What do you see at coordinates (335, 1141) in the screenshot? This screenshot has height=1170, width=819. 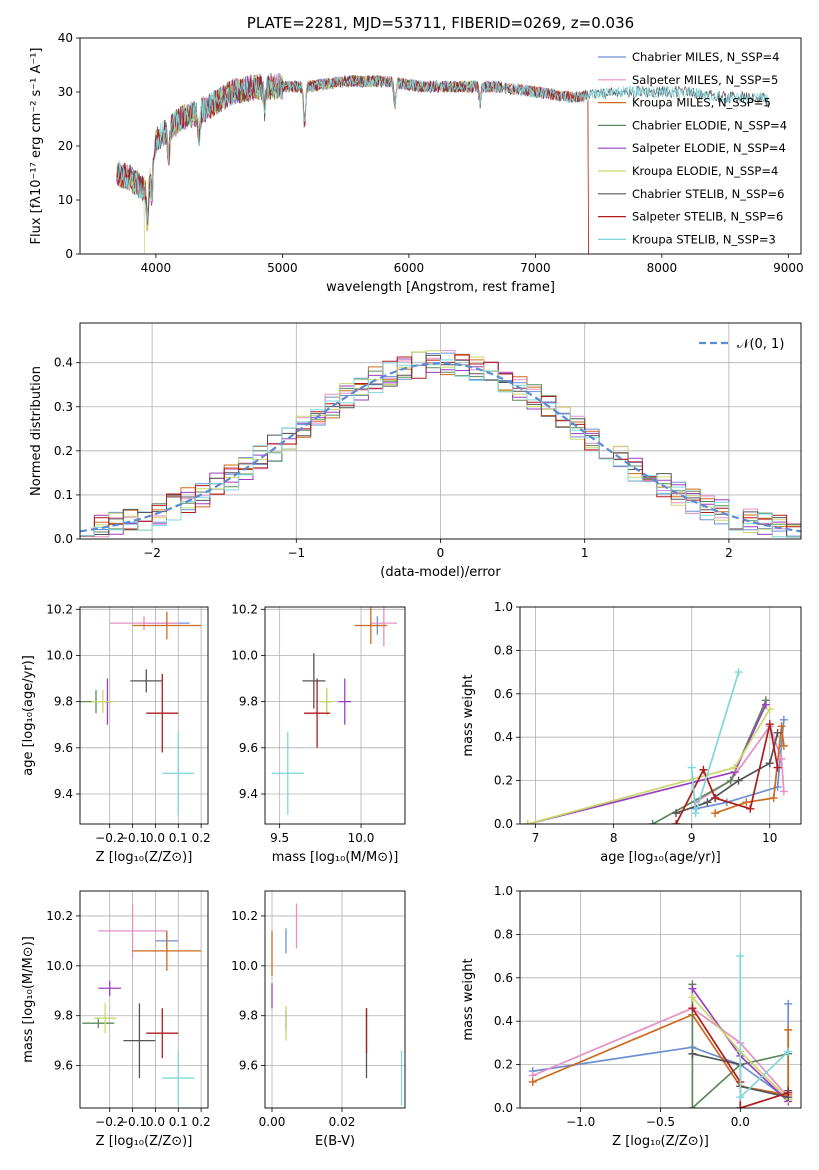 I see `x-axis-label: E(B-V)` at bounding box center [335, 1141].